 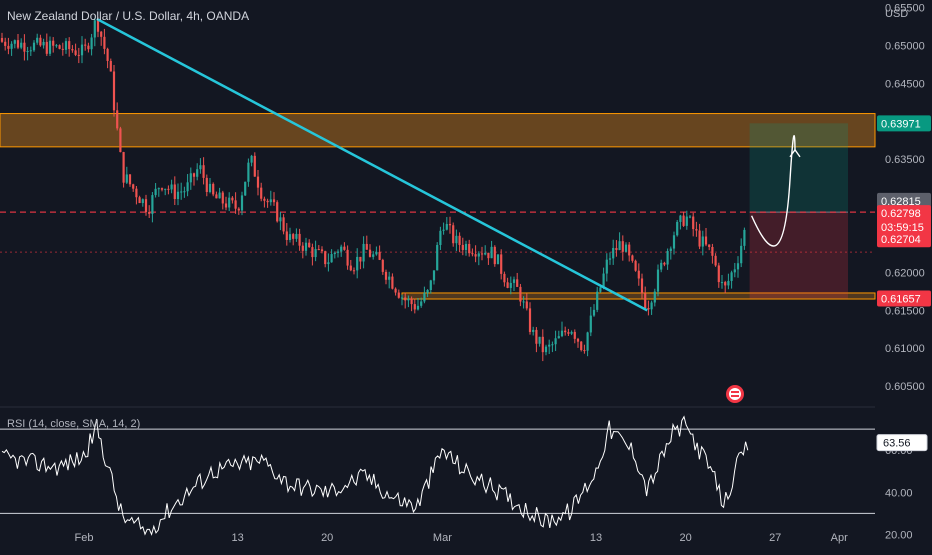 I want to click on rsi-indicator-title: RSI (14, close, SMA, 14, 2), so click(x=73, y=424).